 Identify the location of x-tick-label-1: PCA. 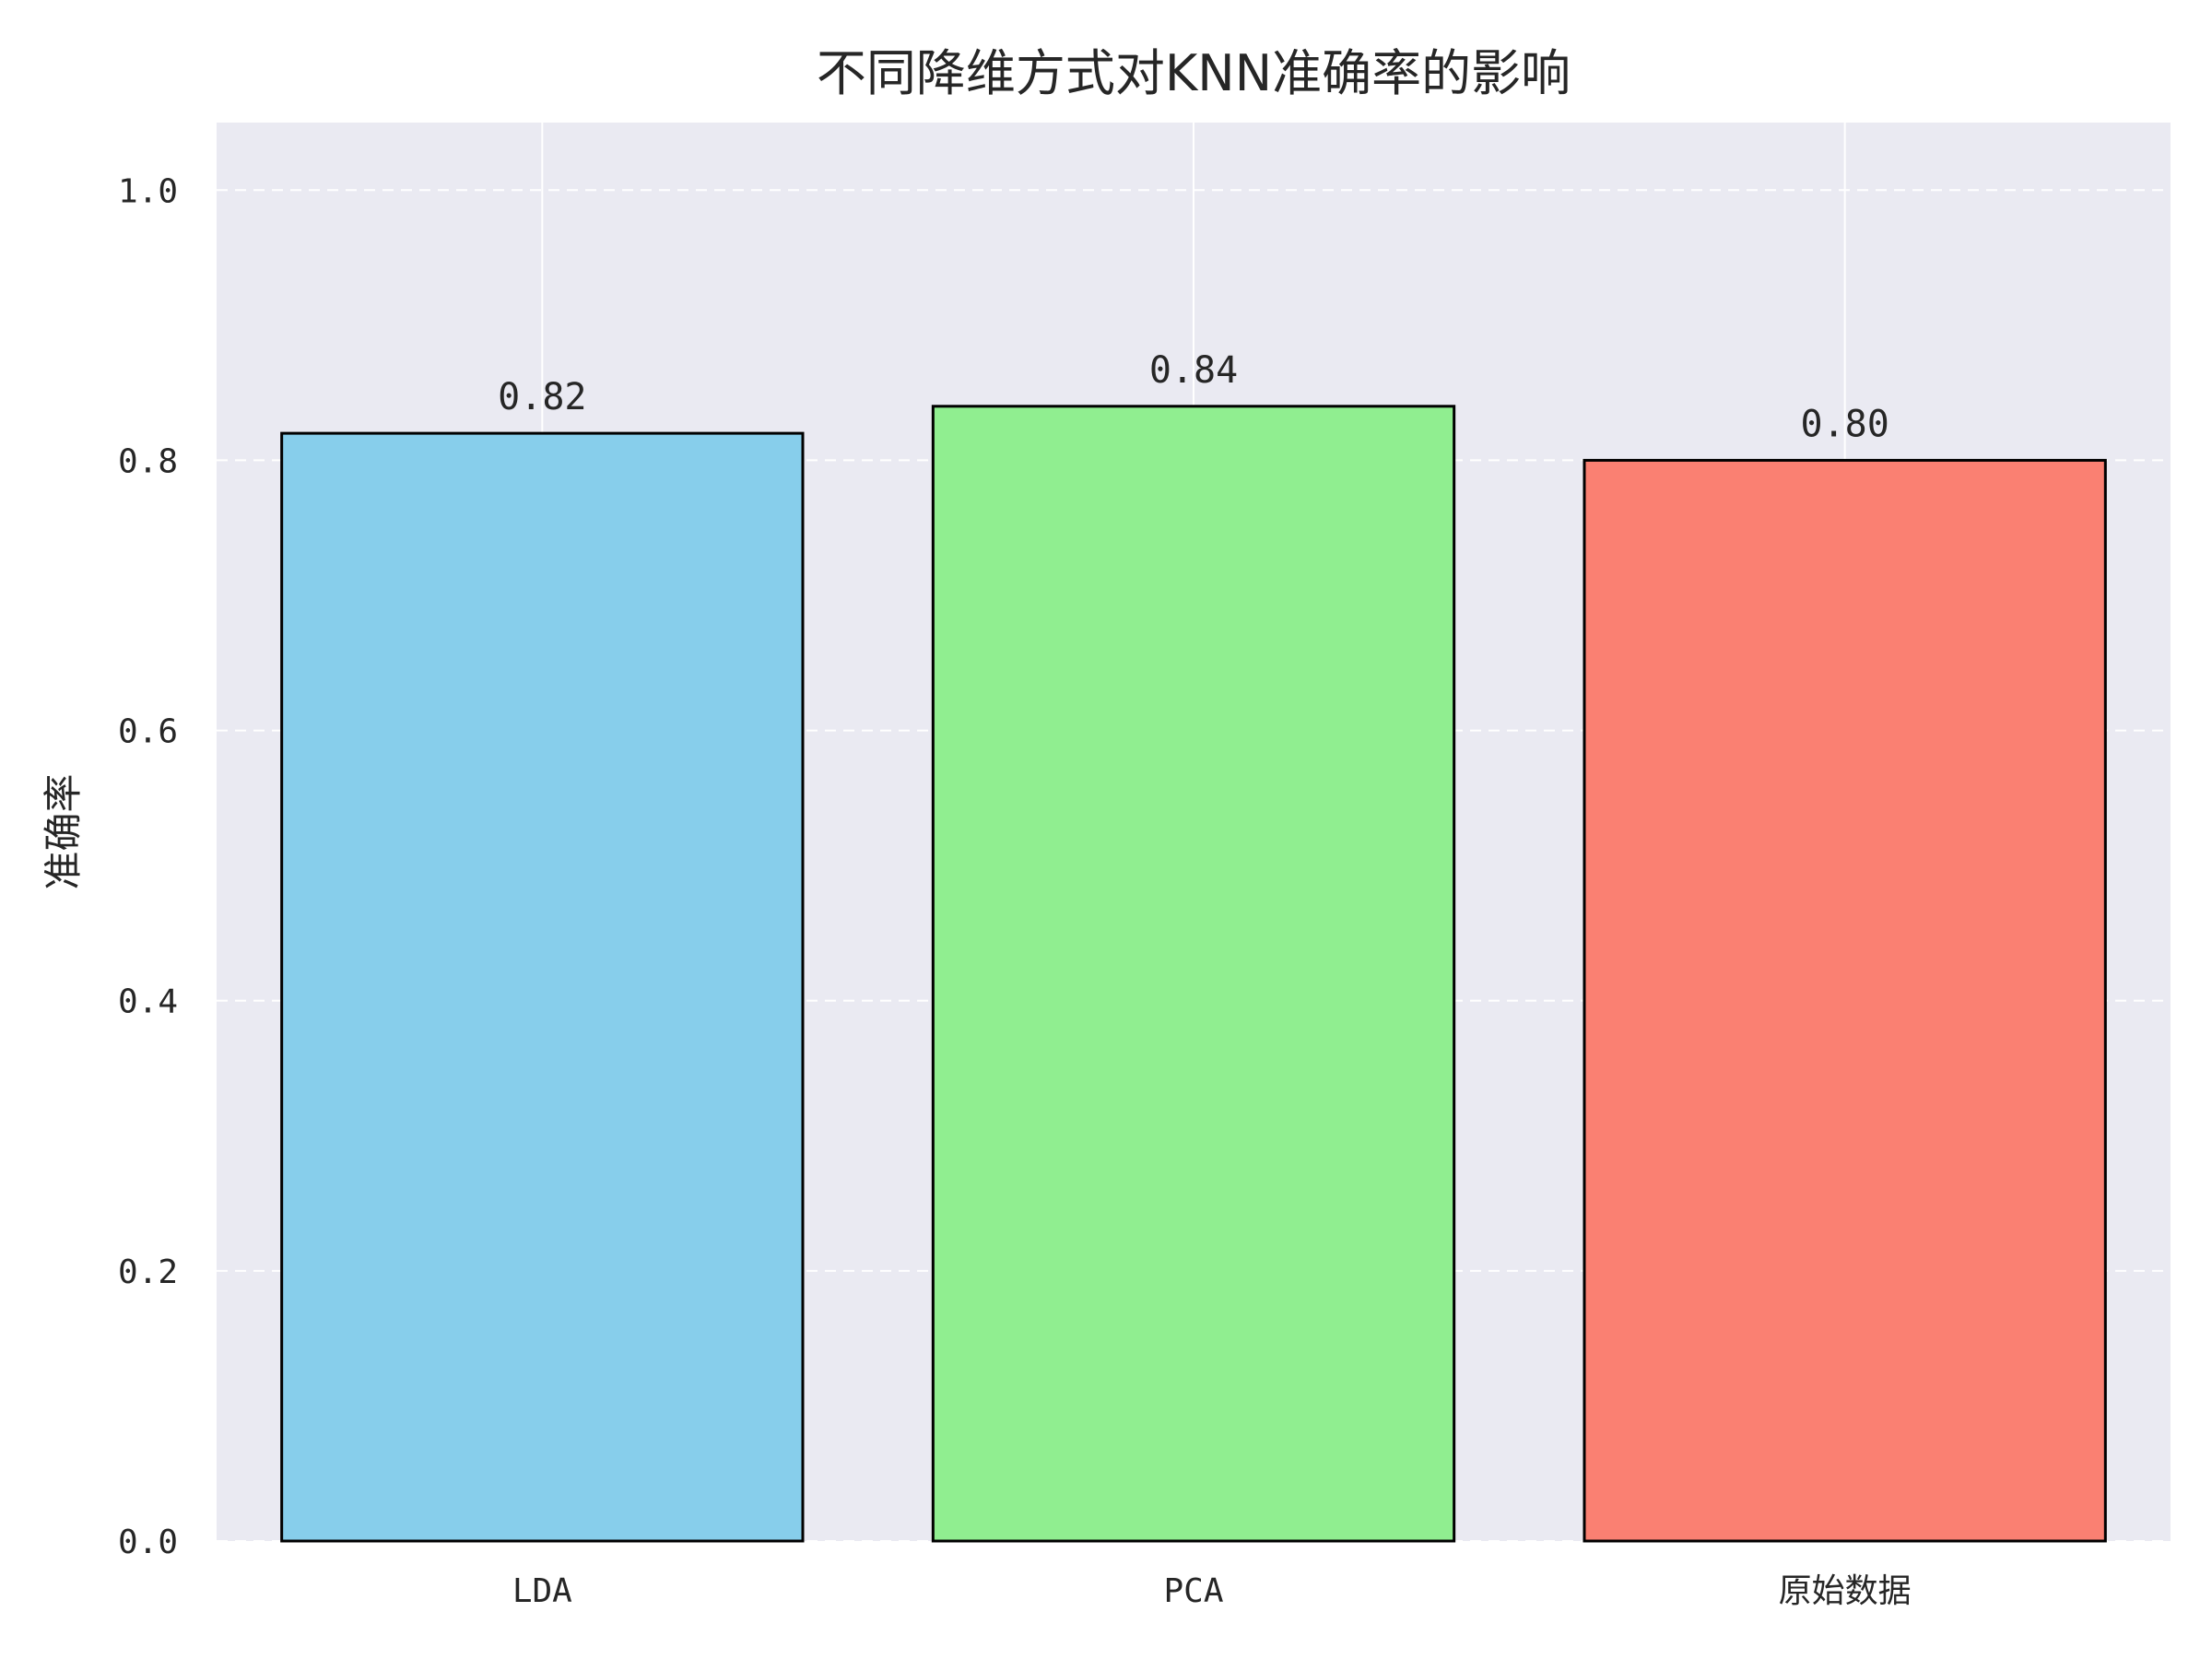
(1193, 1591).